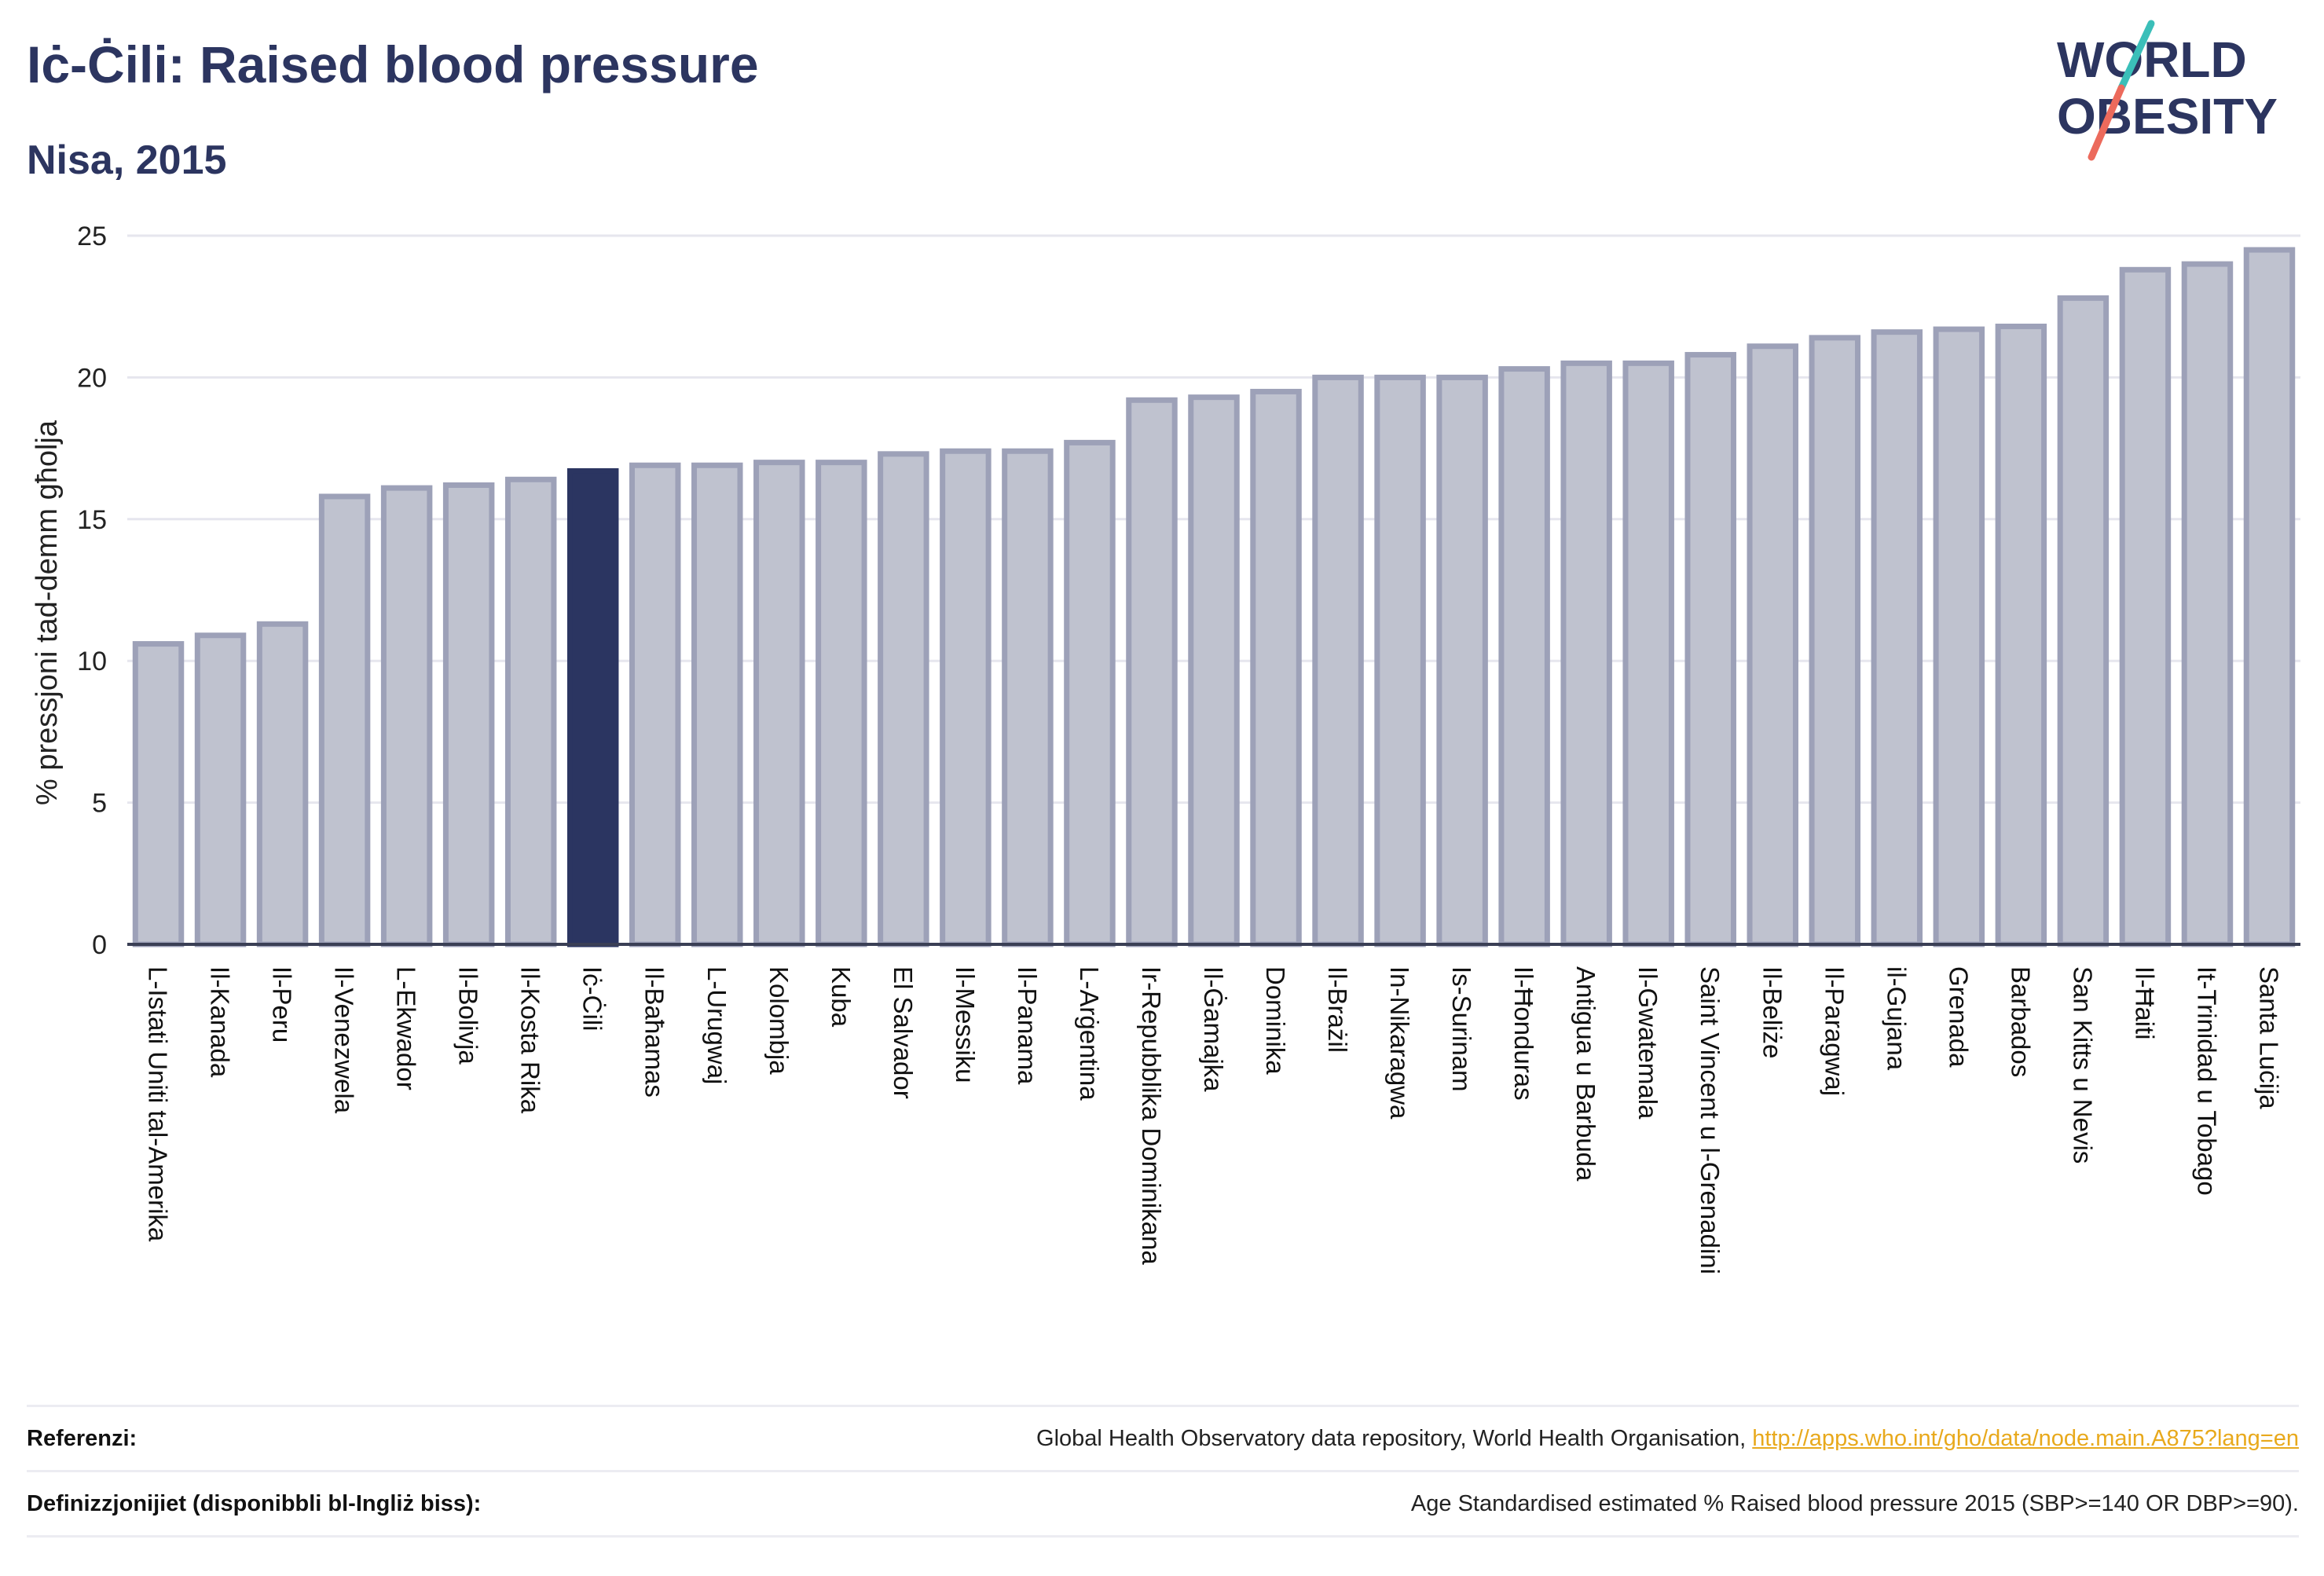 This screenshot has height=1576, width=2324. Describe the element at coordinates (282, 1004) in the screenshot. I see `x-category-label: Il-Peru` at that location.